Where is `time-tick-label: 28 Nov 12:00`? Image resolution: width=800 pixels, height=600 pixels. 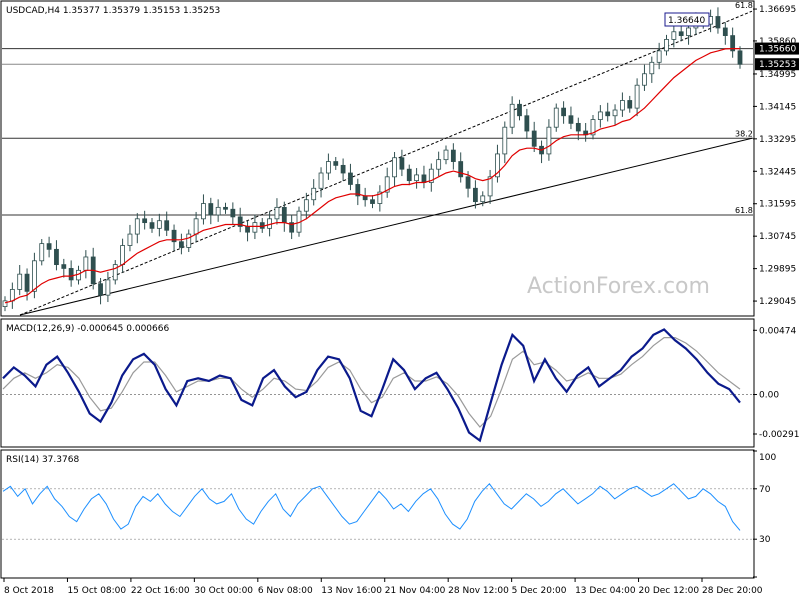 time-tick-label: 28 Nov 12:00 is located at coordinates (478, 591).